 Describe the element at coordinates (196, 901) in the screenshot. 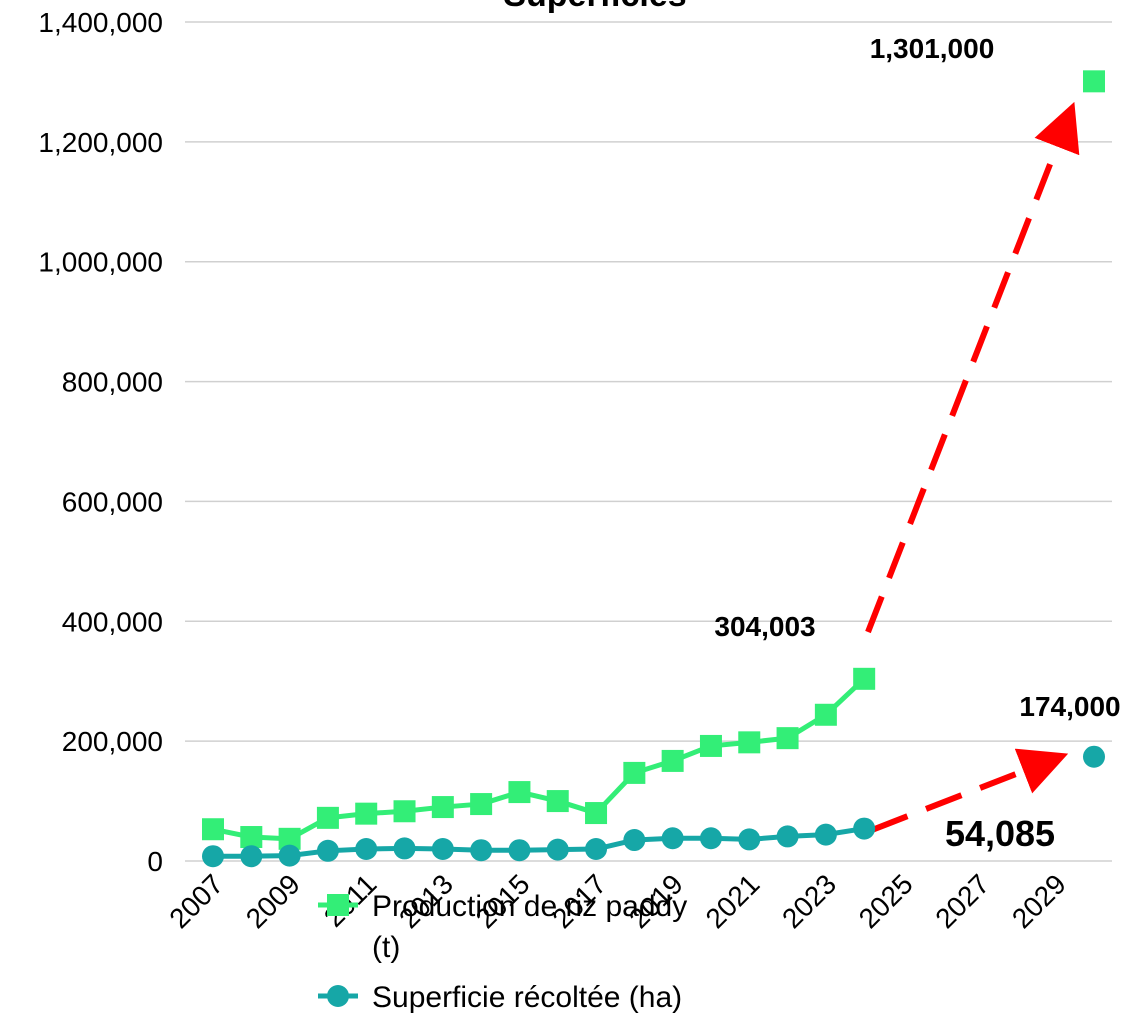

I see `x-tick-label: 2007` at that location.